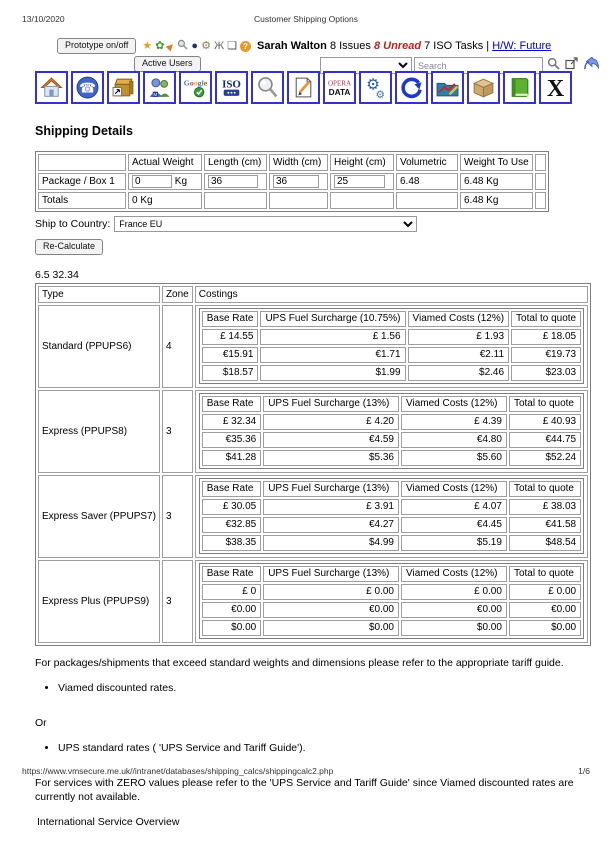 This screenshot has width=612, height=841. Describe the element at coordinates (159, 87) in the screenshot. I see `users-icon: M` at that location.